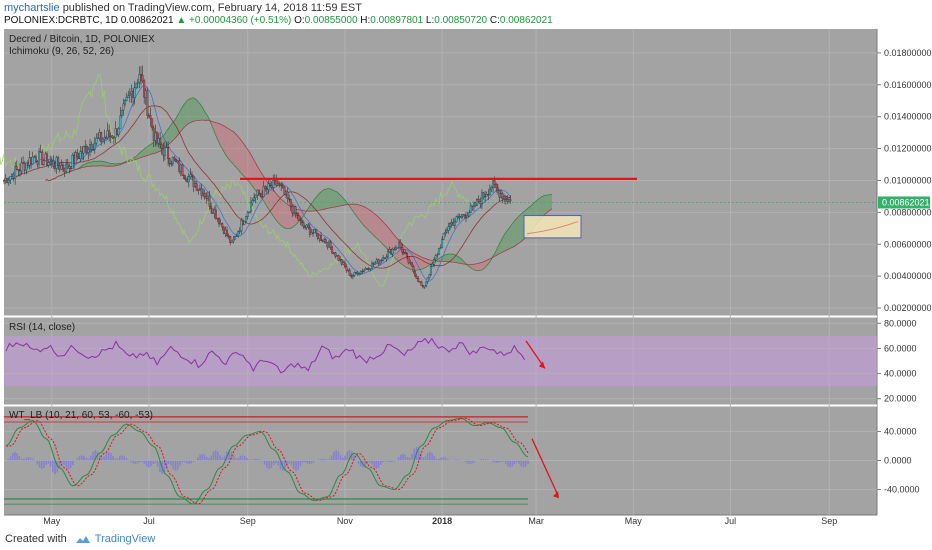 Image resolution: width=932 pixels, height=550 pixels. I want to click on x-tick-label: Mar, so click(536, 521).